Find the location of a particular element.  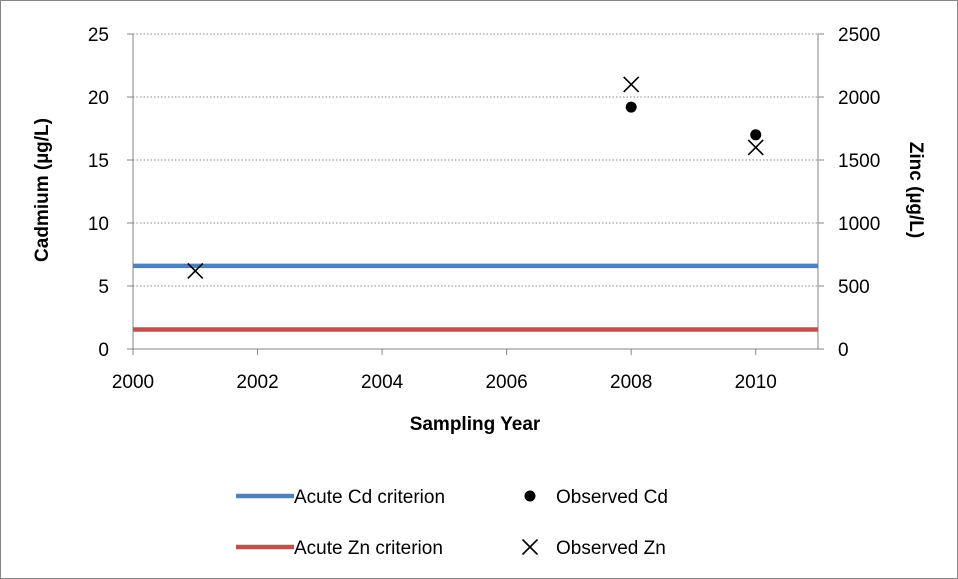

x-tick-label-2006: 2006 is located at coordinates (506, 382).